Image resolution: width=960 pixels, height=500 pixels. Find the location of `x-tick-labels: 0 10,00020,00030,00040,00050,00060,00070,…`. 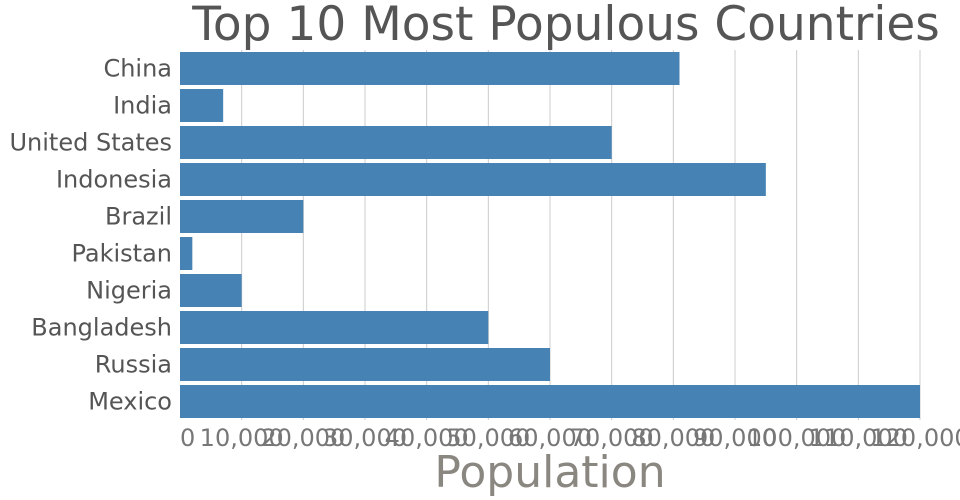

x-tick-labels: 0 10,00020,00030,00040,00050,00060,00070,… is located at coordinates (570, 438).